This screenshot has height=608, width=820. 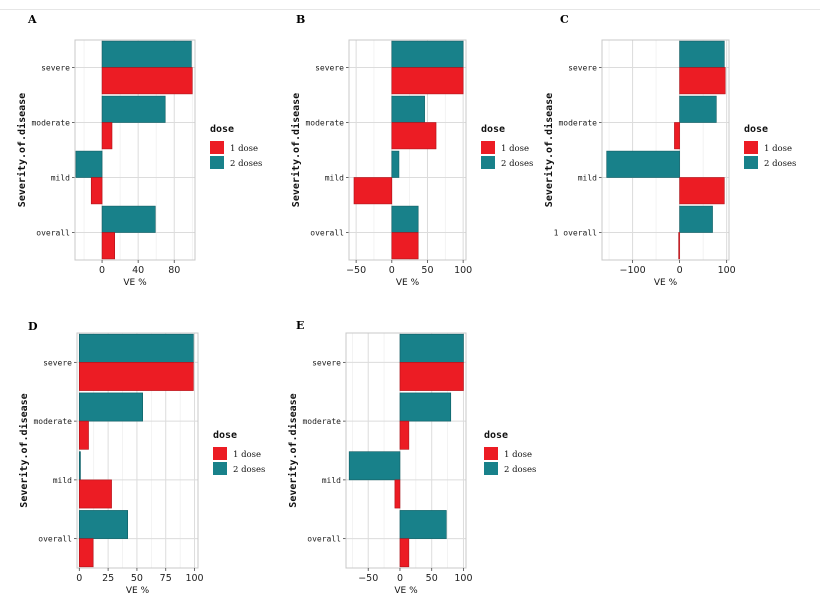 I want to click on panel-letter: E, so click(x=300, y=325).